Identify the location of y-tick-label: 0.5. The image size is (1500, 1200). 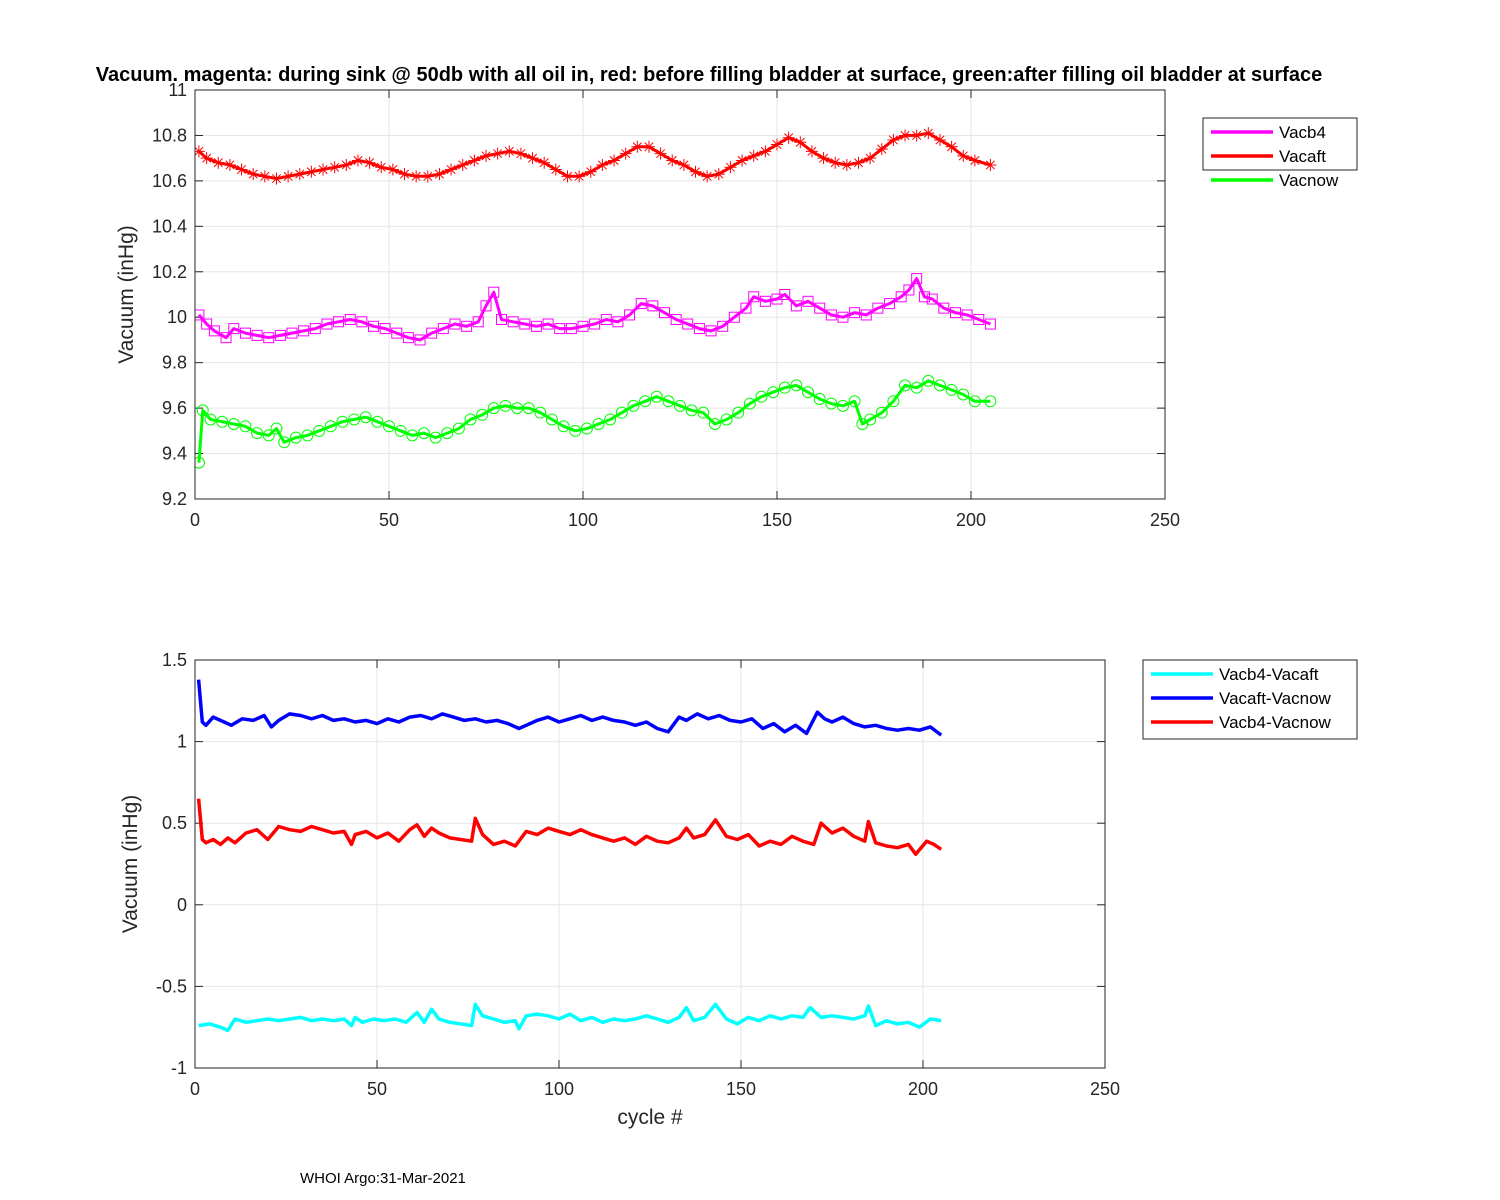
(174, 823).